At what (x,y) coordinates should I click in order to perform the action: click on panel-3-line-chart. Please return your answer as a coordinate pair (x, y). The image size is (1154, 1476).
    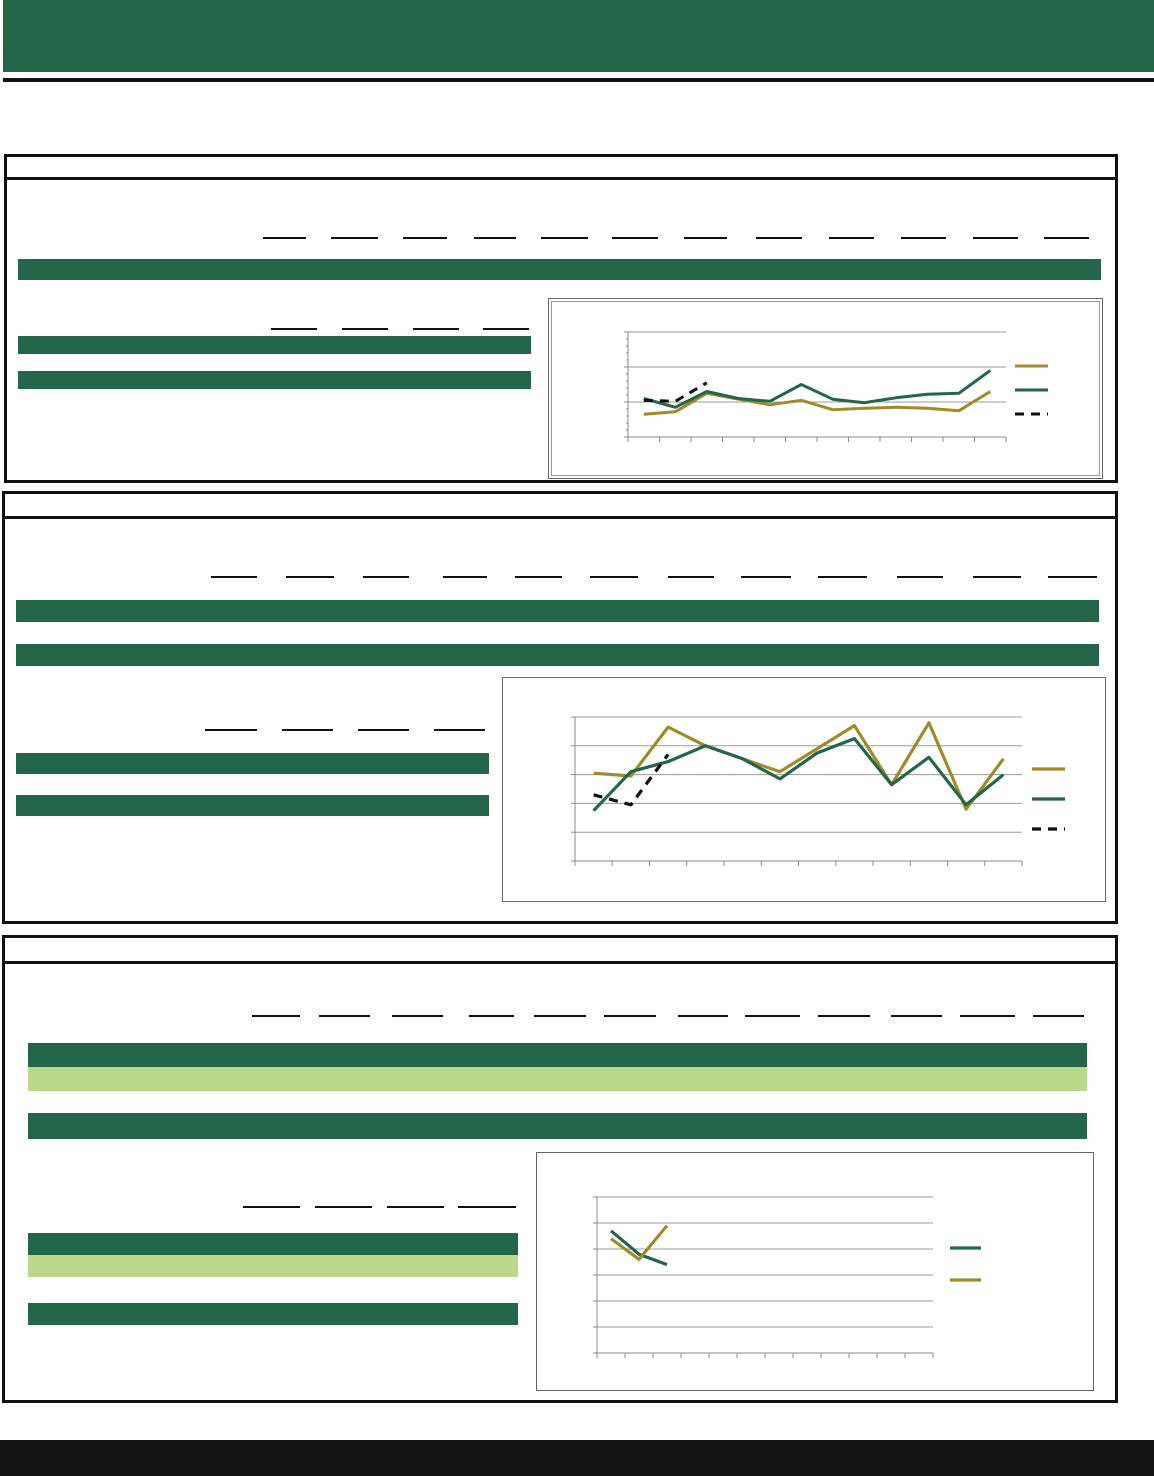
    Looking at the image, I should click on (787, 1277).